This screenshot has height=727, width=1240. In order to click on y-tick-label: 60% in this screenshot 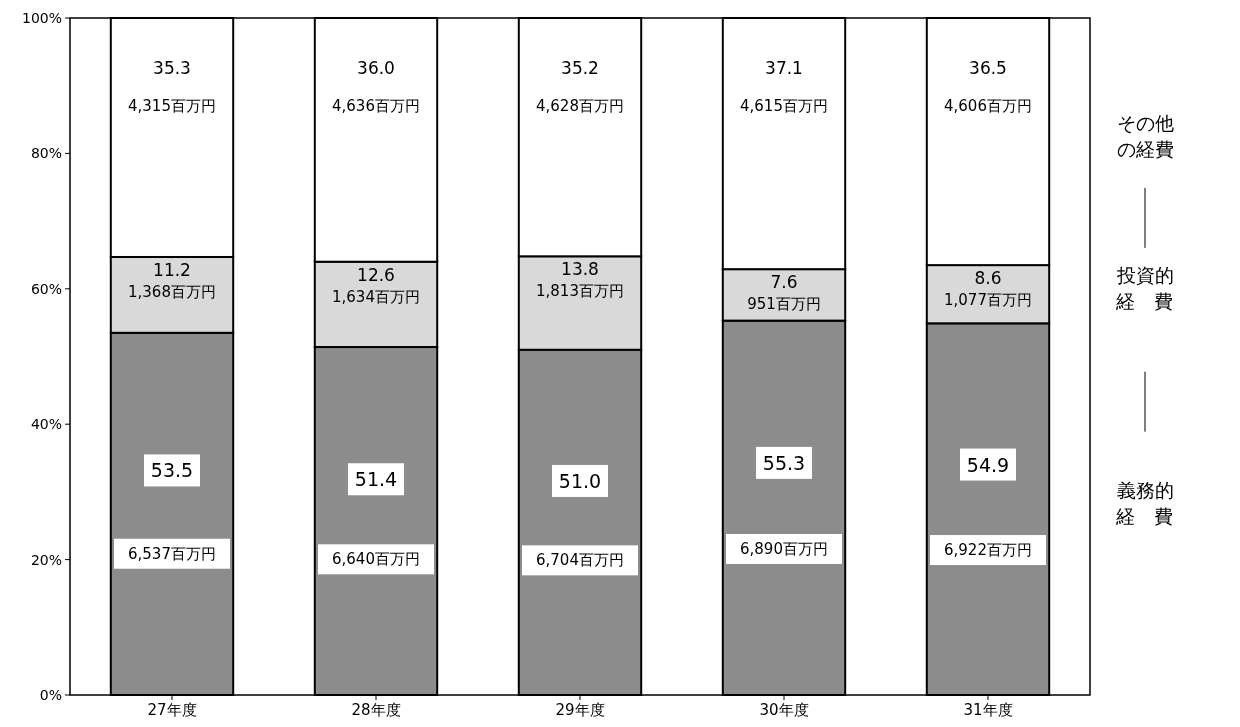, I will do `click(46, 288)`.